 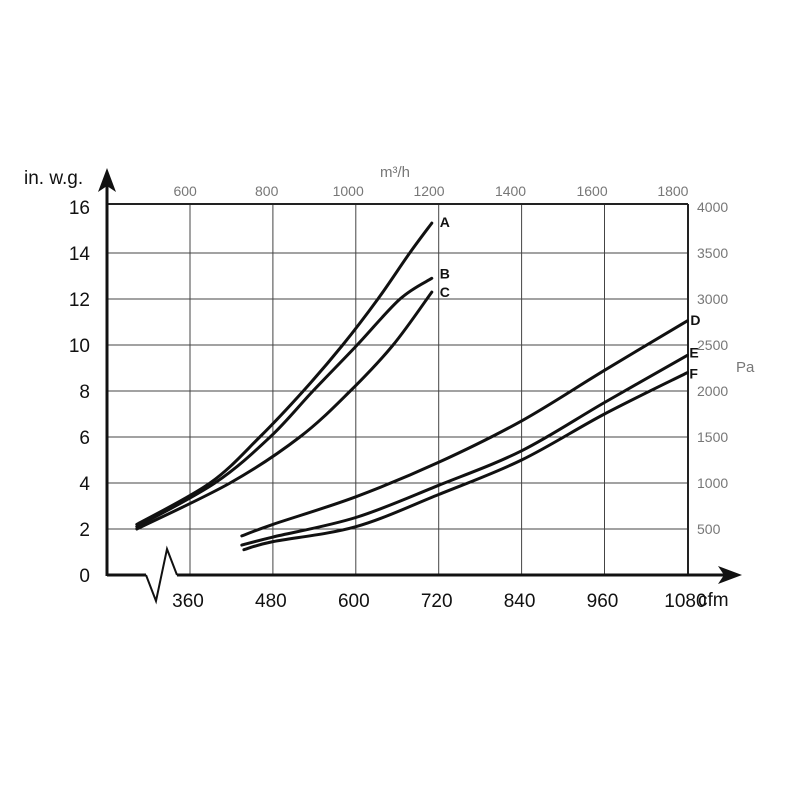 What do you see at coordinates (107, 180) in the screenshot?
I see `y-axis-arrow-icon` at bounding box center [107, 180].